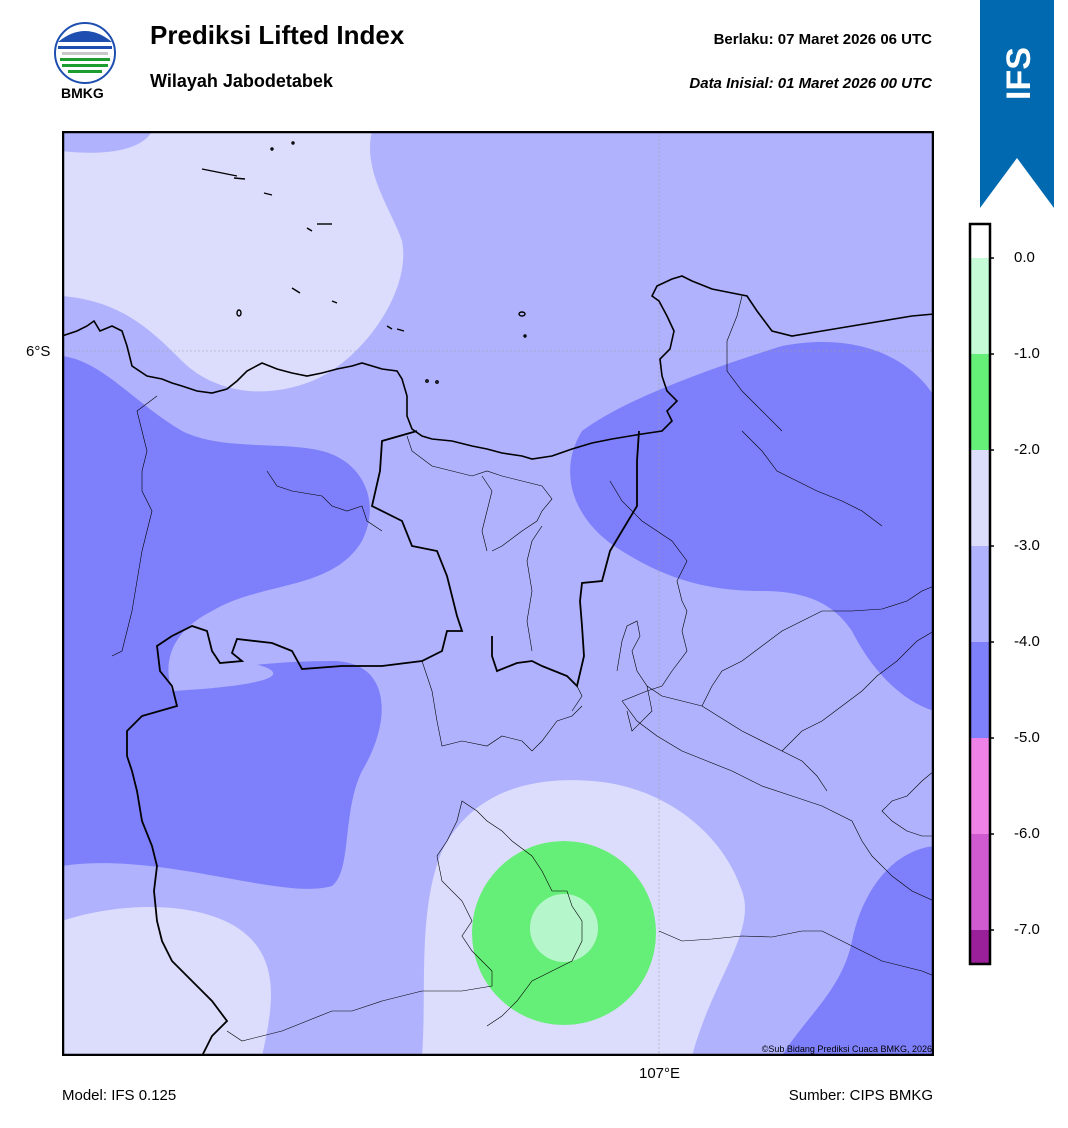 Image resolution: width=1068 pixels, height=1128 pixels. What do you see at coordinates (85, 53) in the screenshot?
I see `bmkg-logo` at bounding box center [85, 53].